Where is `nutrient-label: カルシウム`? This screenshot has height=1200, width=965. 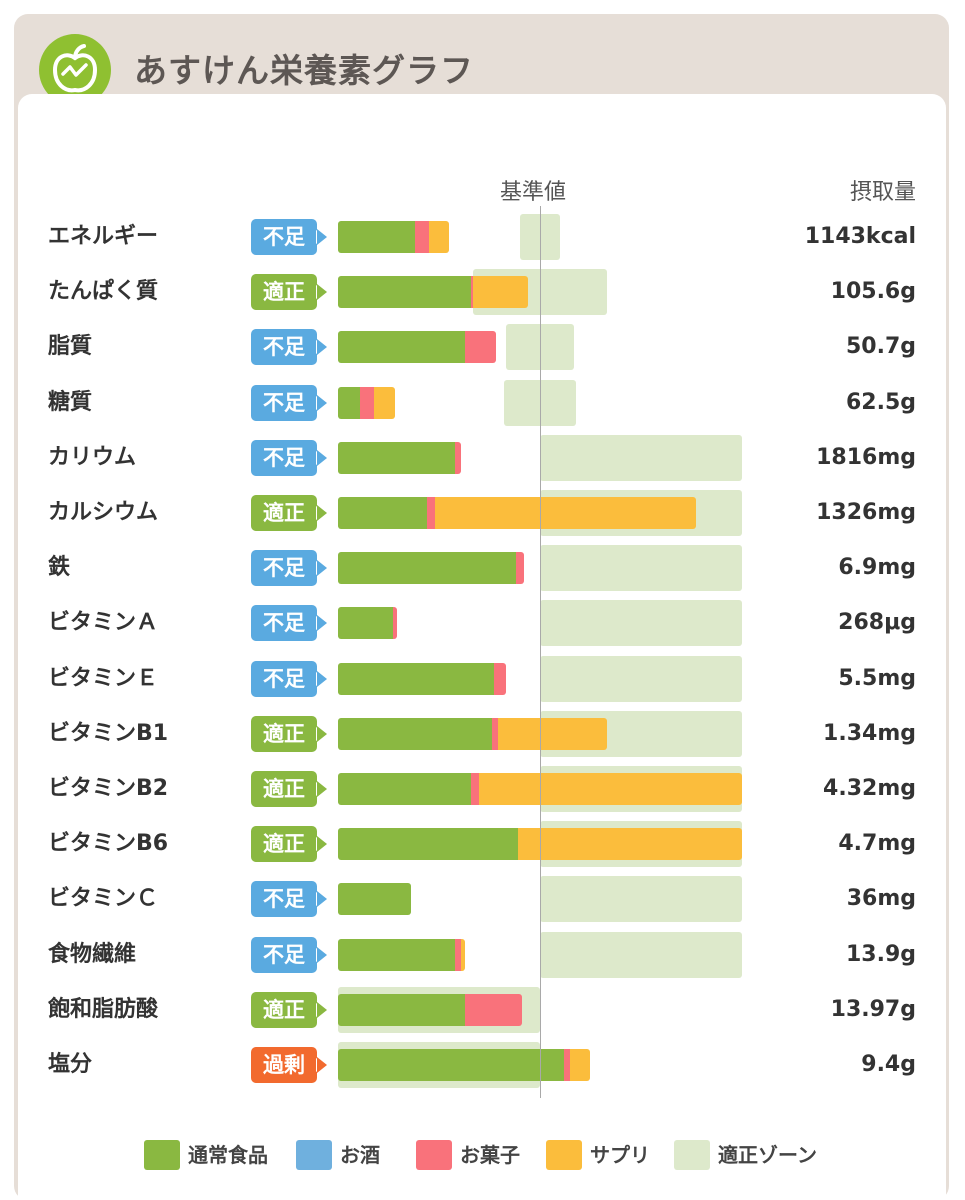 nutrient-label: カルシウム is located at coordinates (103, 512).